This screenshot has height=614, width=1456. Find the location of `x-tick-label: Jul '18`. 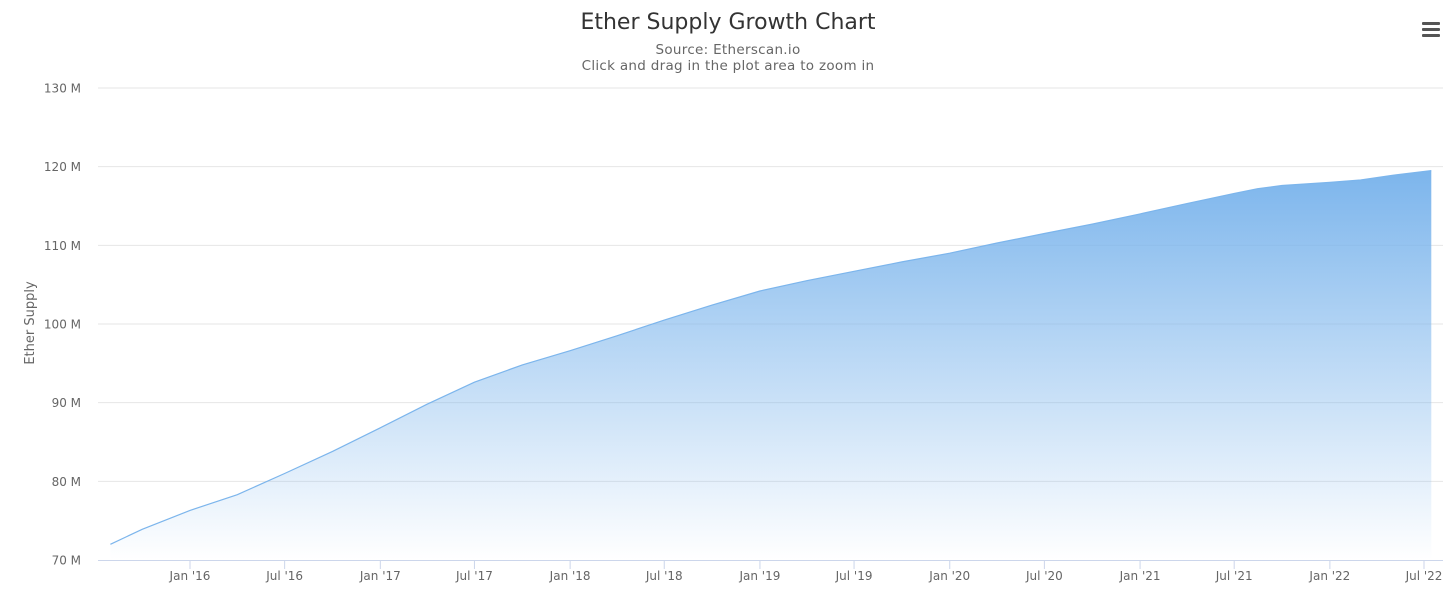

x-tick-label: Jul '18 is located at coordinates (664, 576).